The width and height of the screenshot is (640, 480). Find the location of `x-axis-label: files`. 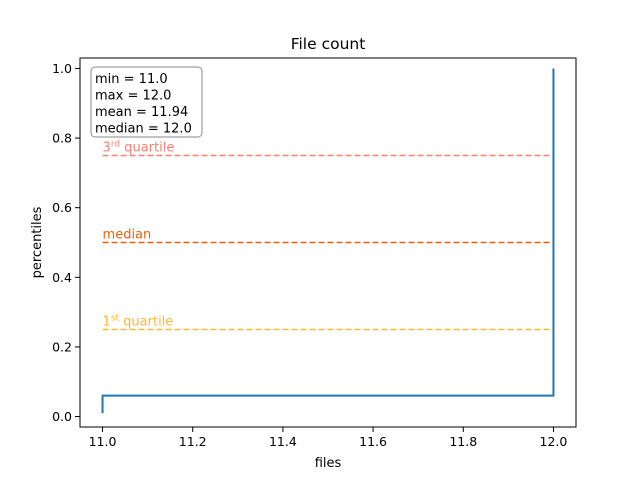

x-axis-label: files is located at coordinates (328, 463).